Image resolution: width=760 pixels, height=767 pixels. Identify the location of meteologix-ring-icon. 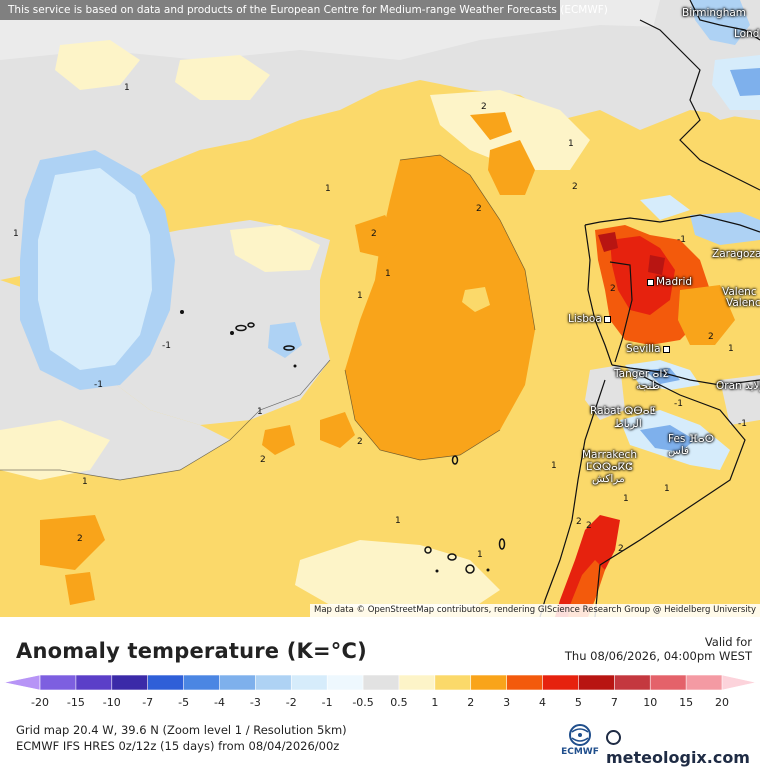
(613, 737).